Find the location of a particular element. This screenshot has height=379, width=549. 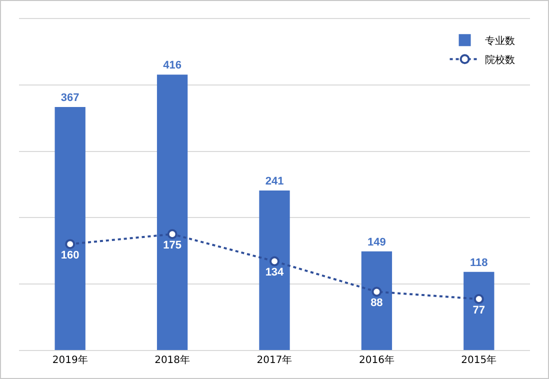

data-label: 160 is located at coordinates (70, 255).